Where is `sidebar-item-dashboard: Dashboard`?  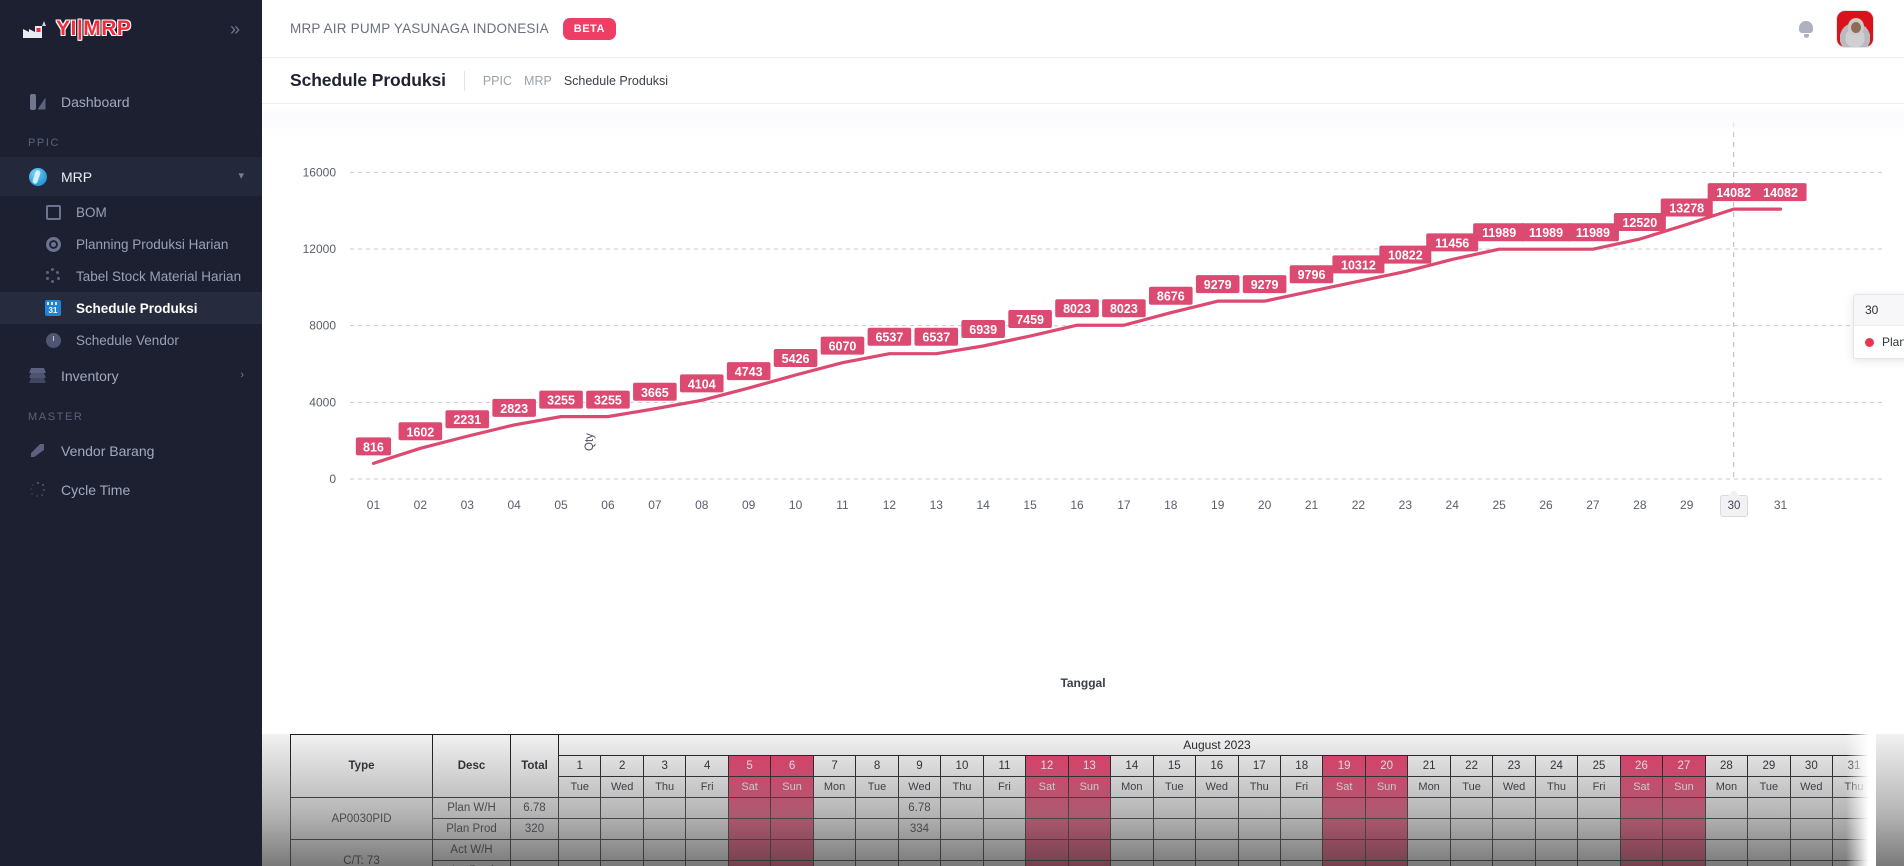
sidebar-item-dashboard: Dashboard is located at coordinates (131, 101).